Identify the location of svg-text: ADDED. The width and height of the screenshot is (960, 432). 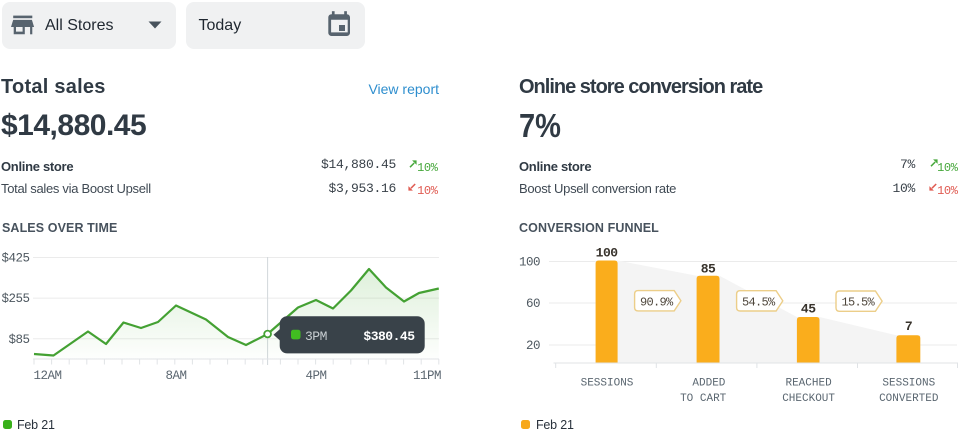
(708, 384).